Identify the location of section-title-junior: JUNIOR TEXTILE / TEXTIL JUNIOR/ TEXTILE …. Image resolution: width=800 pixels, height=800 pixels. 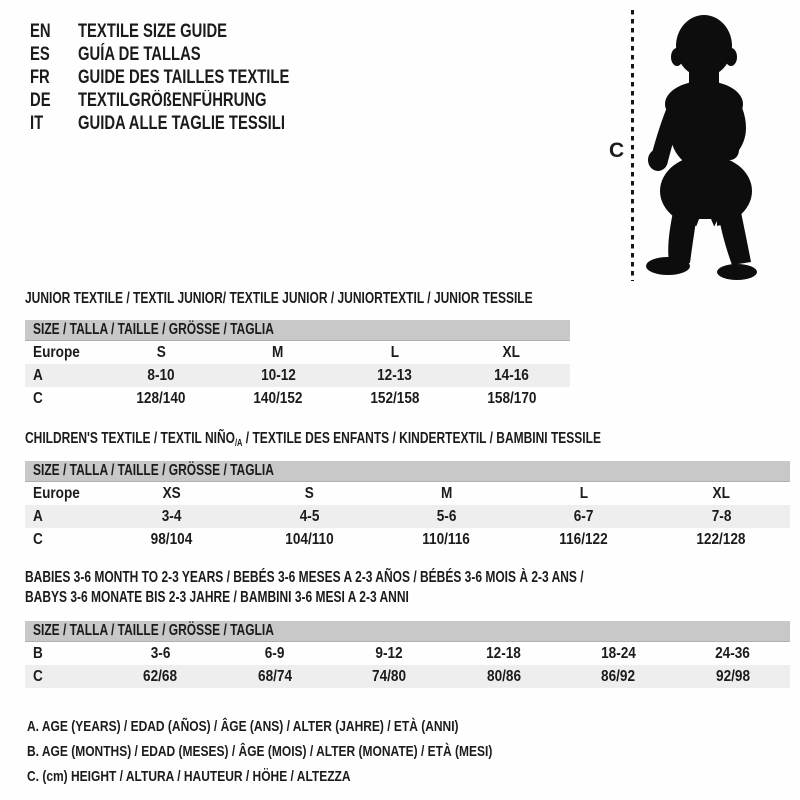
(363, 299).